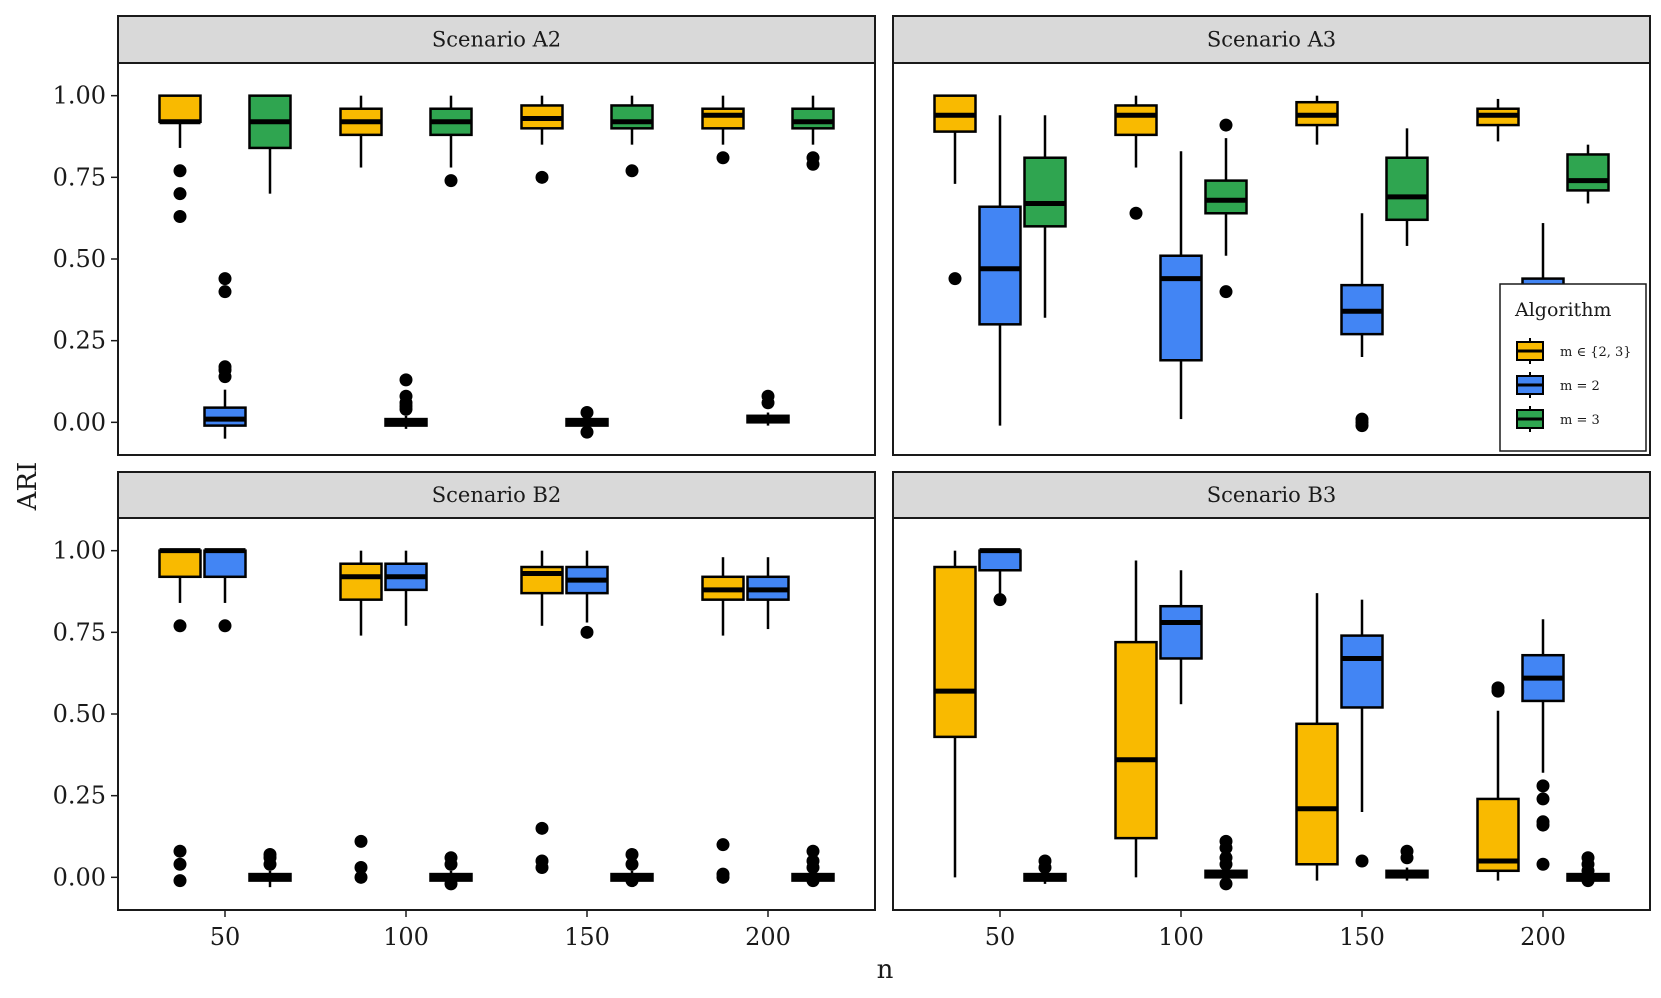  I want to click on box-m3-n150, so click(1407, 187).